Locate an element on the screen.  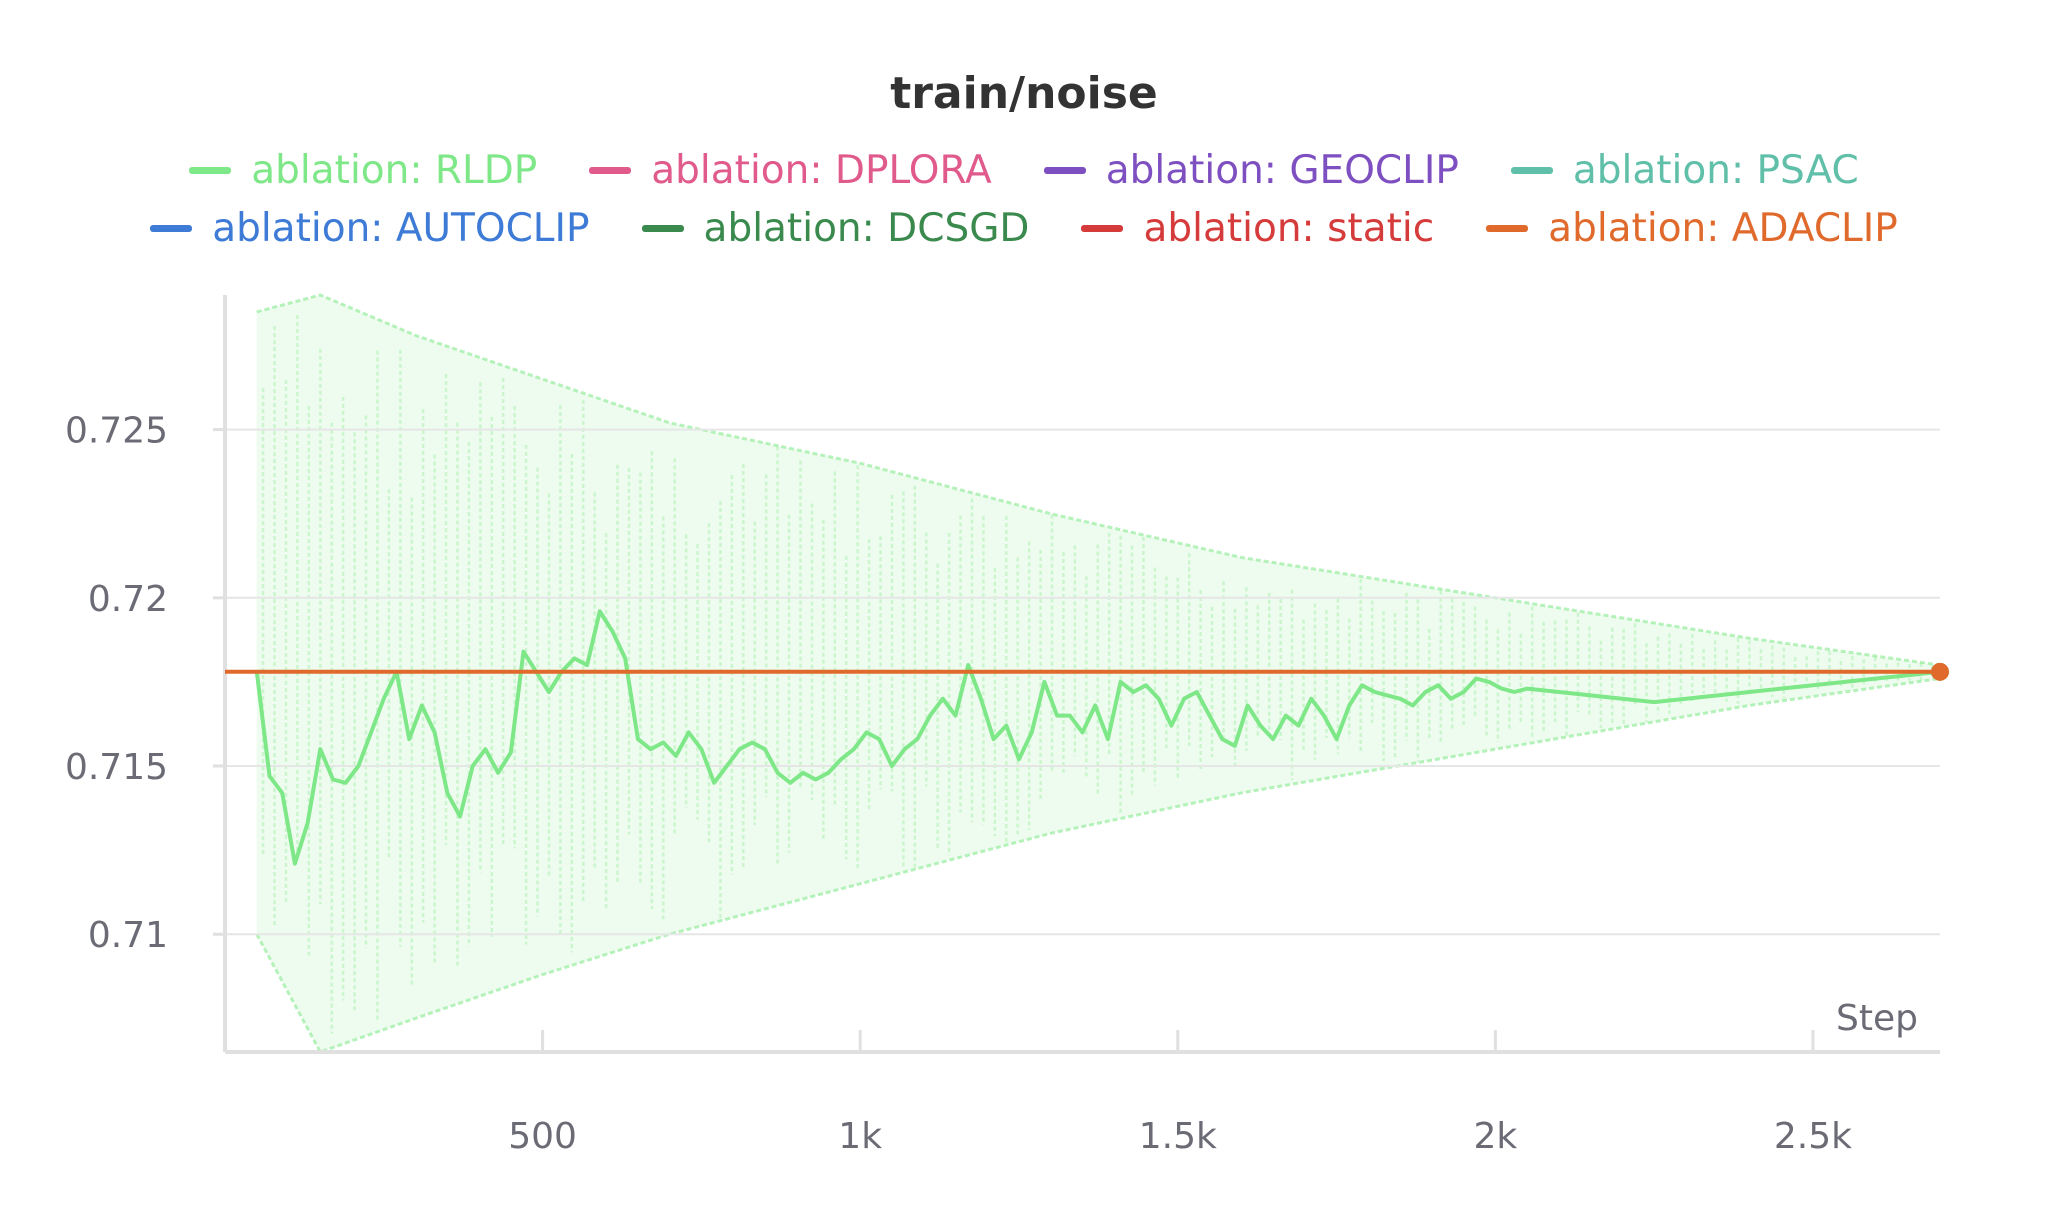
legend-item: ablation: RLDP is located at coordinates (363, 170).